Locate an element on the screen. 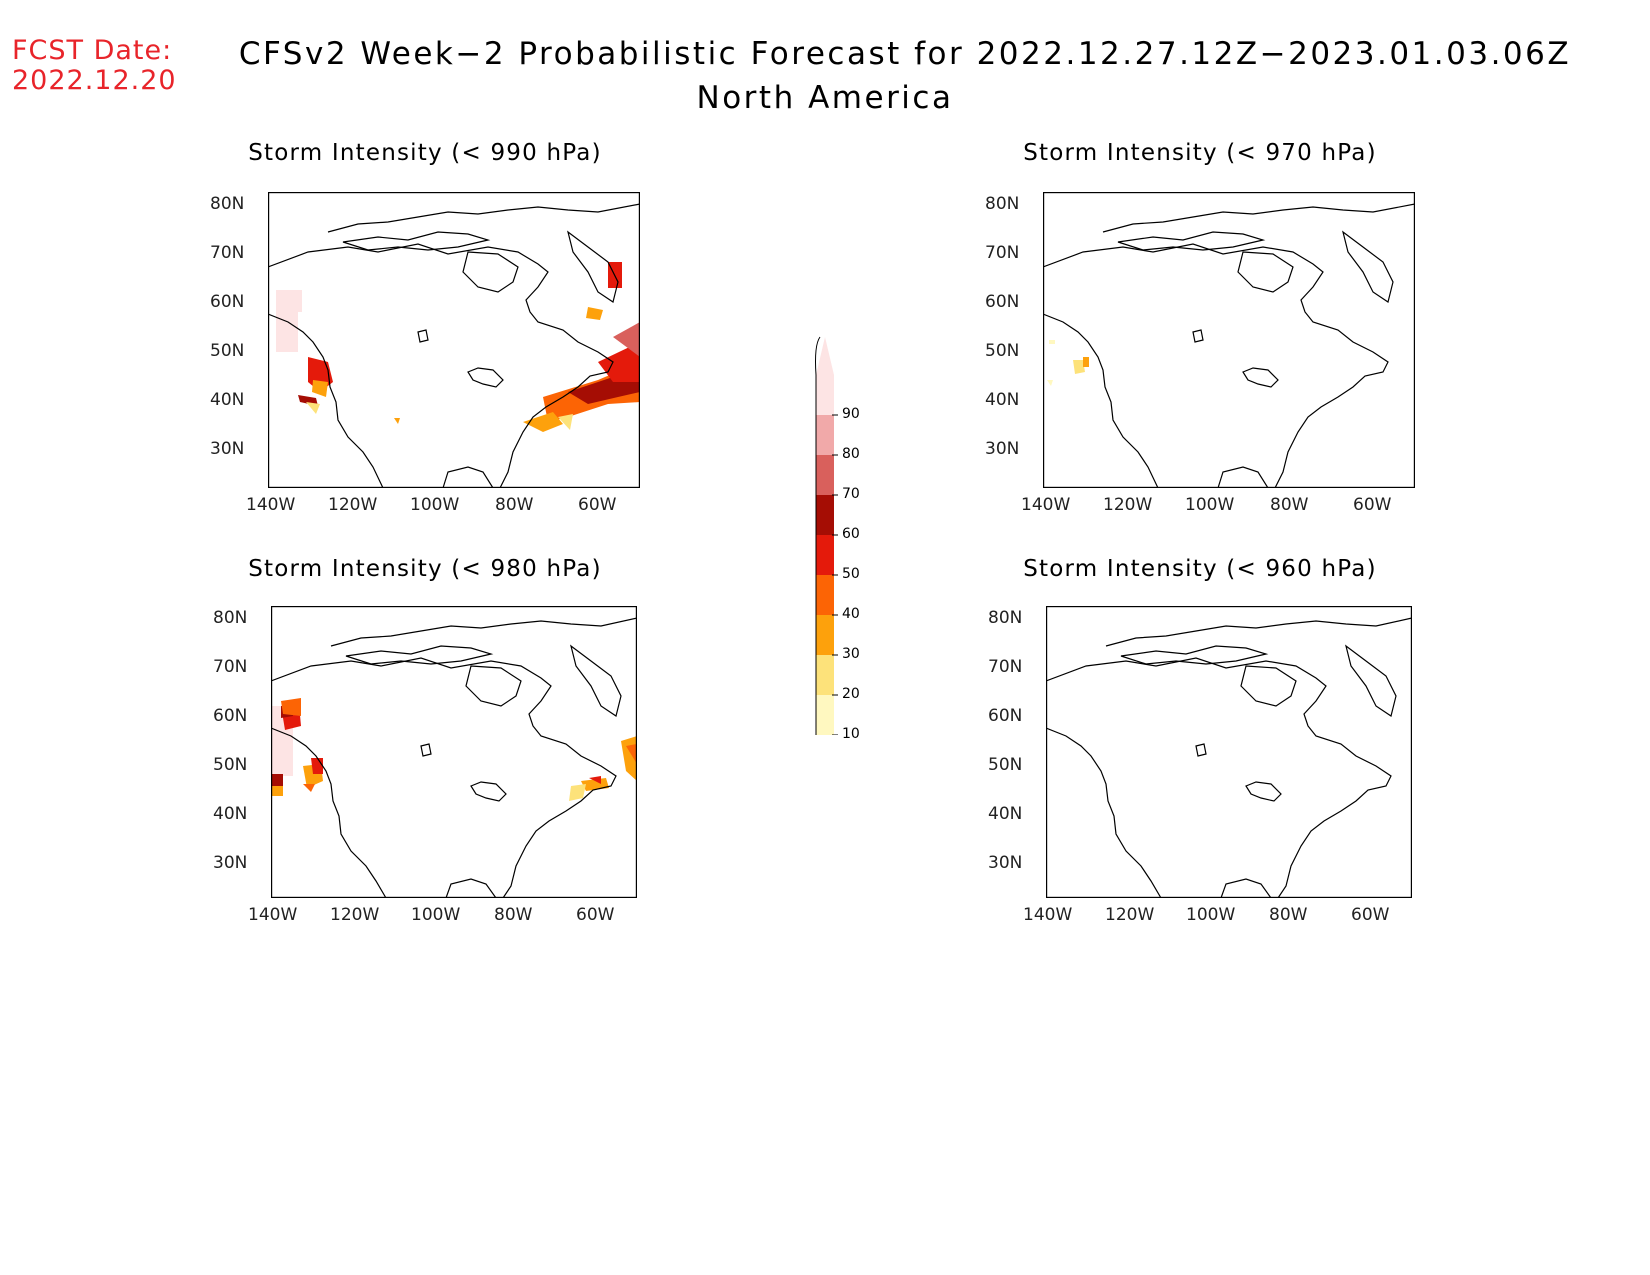 Image resolution: width=1650 pixels, height=1275 pixels. legend-level-label: 50 is located at coordinates (851, 574).